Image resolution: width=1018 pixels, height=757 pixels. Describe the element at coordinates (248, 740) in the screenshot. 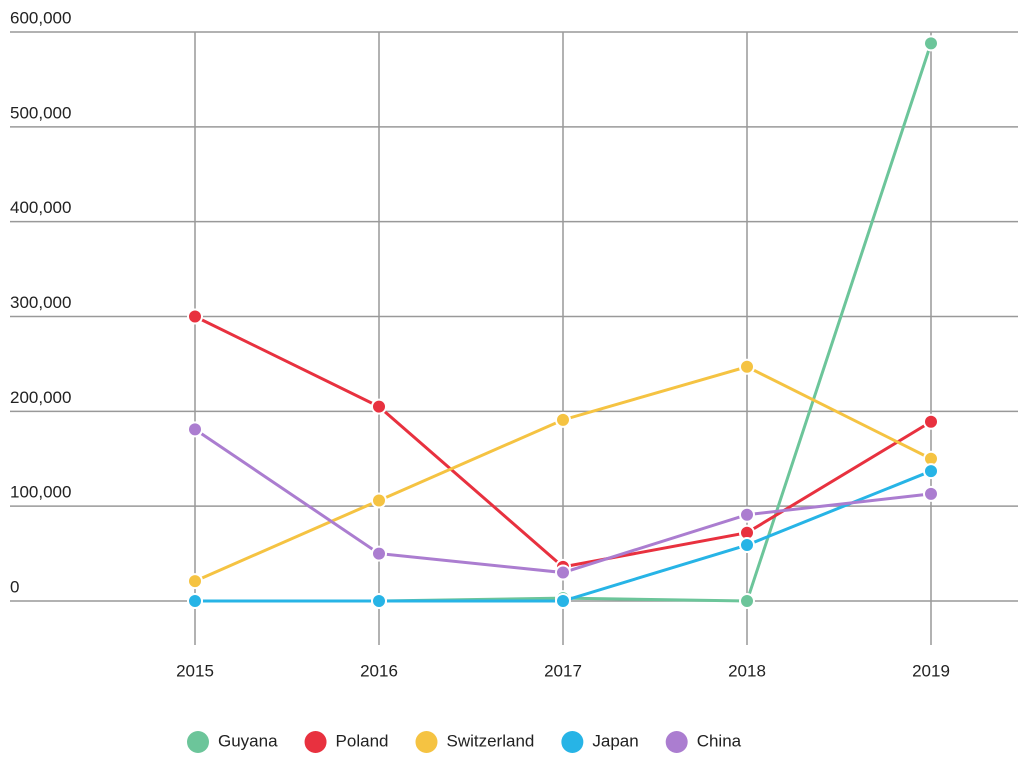

I see `legend-label: Guyana` at that location.